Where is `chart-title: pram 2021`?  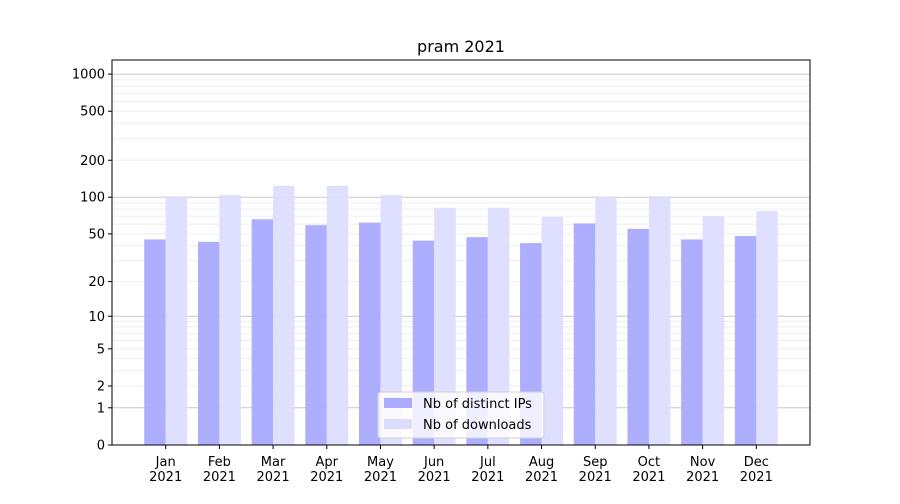 chart-title: pram 2021 is located at coordinates (461, 46).